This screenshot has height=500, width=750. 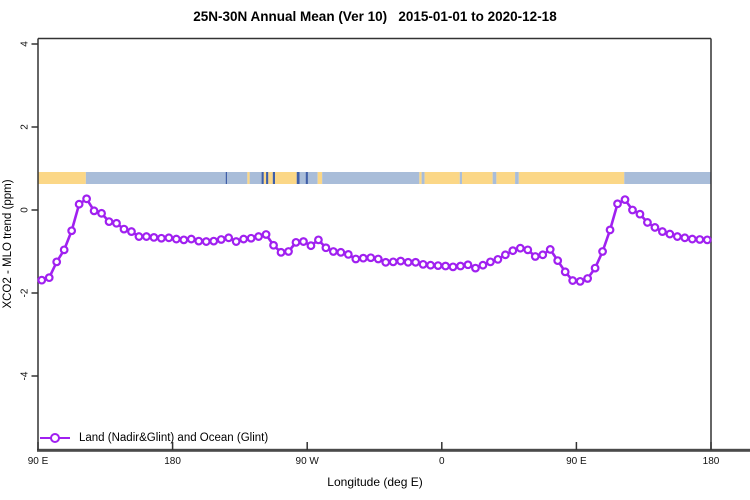 What do you see at coordinates (25, 375) in the screenshot?
I see `y-tick-label: -4` at bounding box center [25, 375].